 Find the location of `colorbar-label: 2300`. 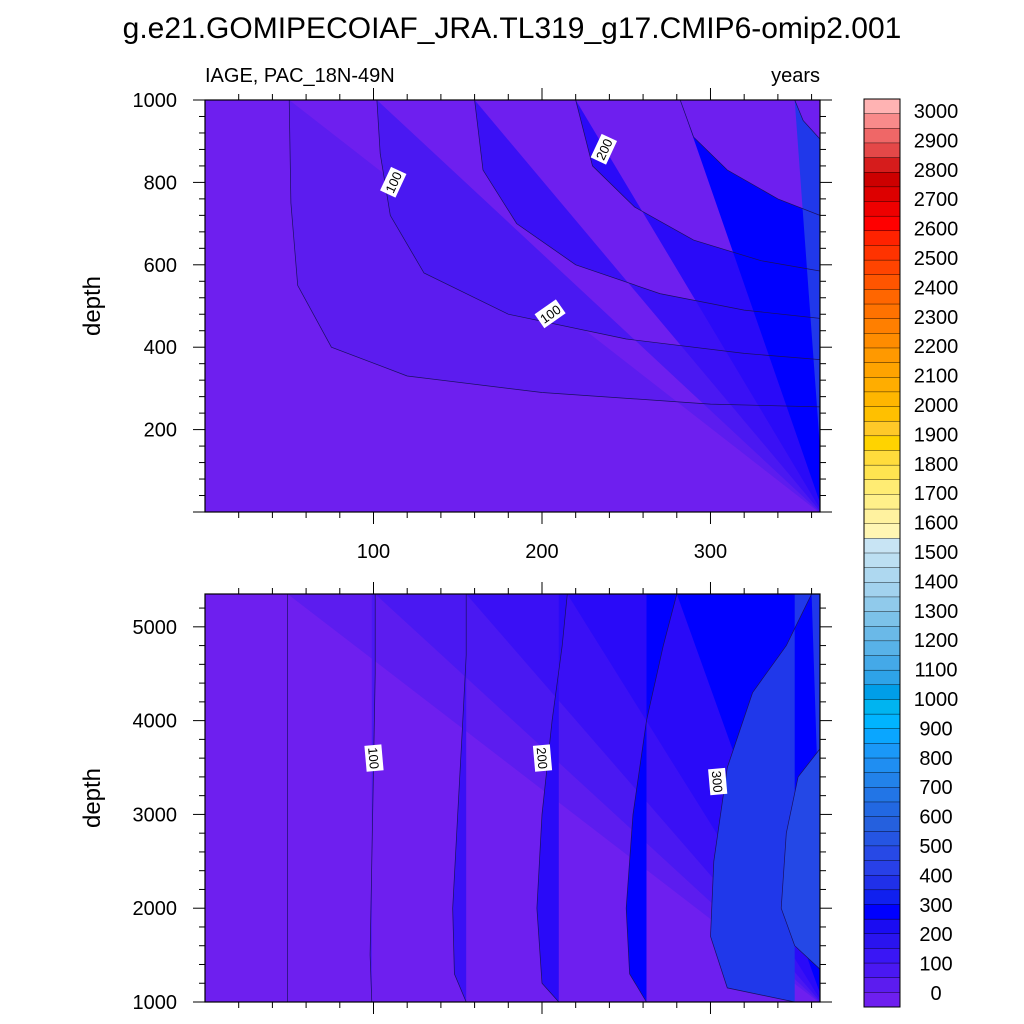

colorbar-label: 2300 is located at coordinates (936, 318).